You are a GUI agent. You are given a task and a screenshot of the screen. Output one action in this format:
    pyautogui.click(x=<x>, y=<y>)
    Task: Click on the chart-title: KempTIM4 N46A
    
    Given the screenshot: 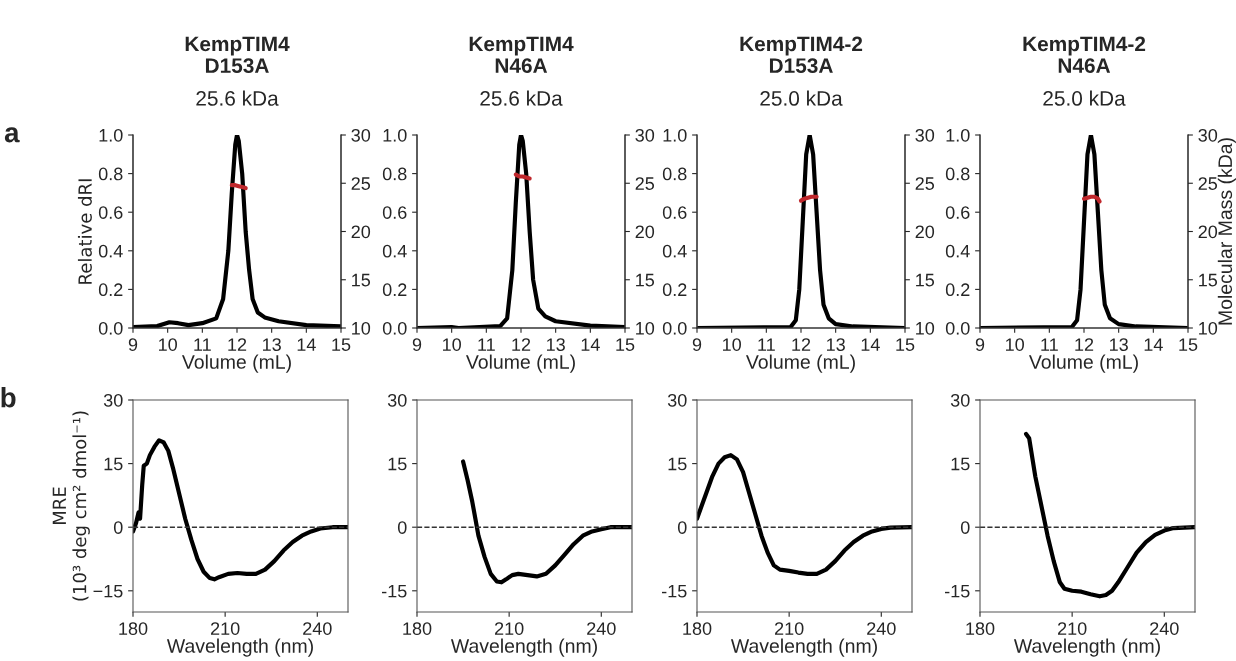 What is the action you would take?
    pyautogui.click(x=521, y=54)
    